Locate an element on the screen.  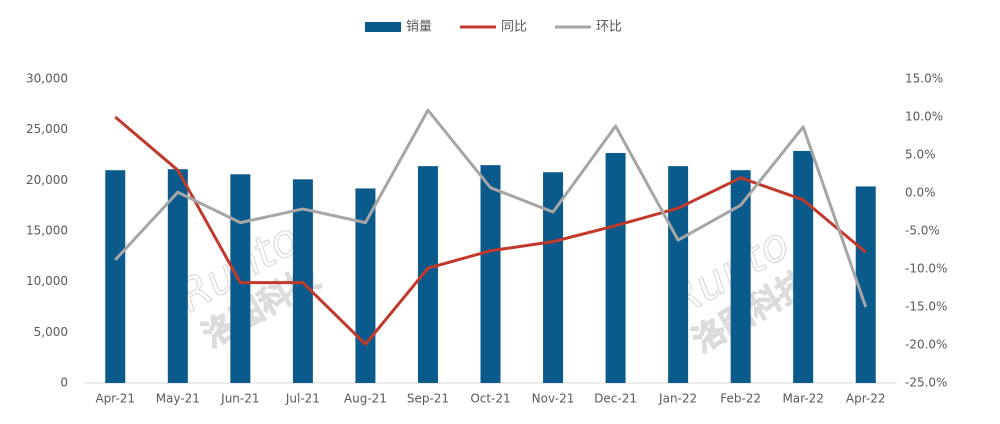
x-tick-label: Jan-22 is located at coordinates (677, 399).